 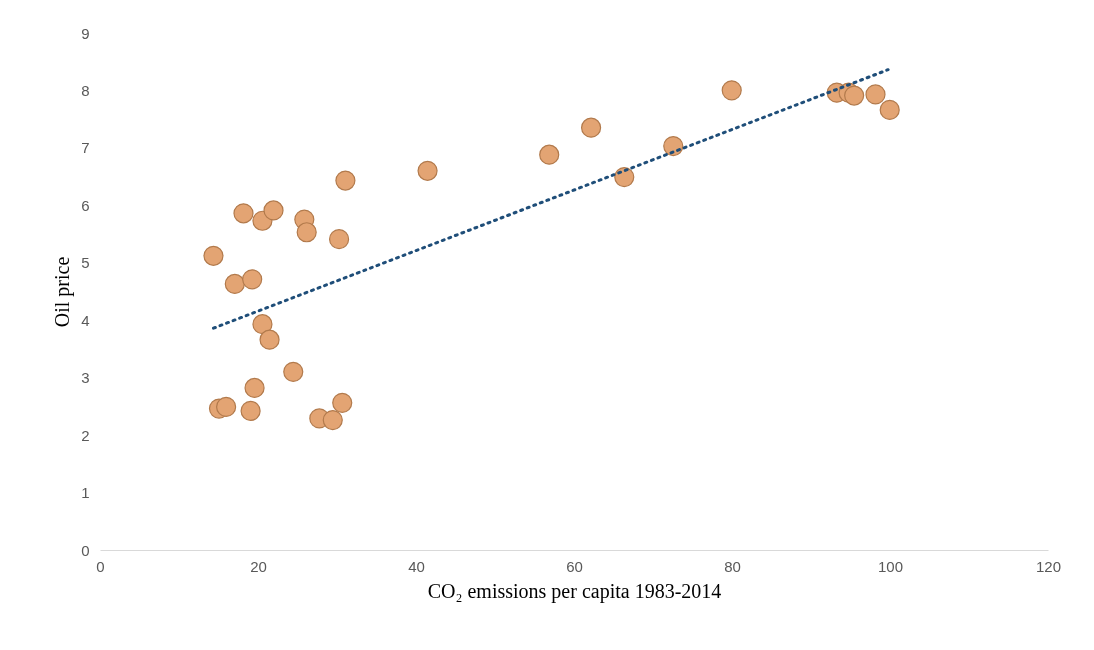 I want to click on x-tick-label: 60, so click(x=574, y=566).